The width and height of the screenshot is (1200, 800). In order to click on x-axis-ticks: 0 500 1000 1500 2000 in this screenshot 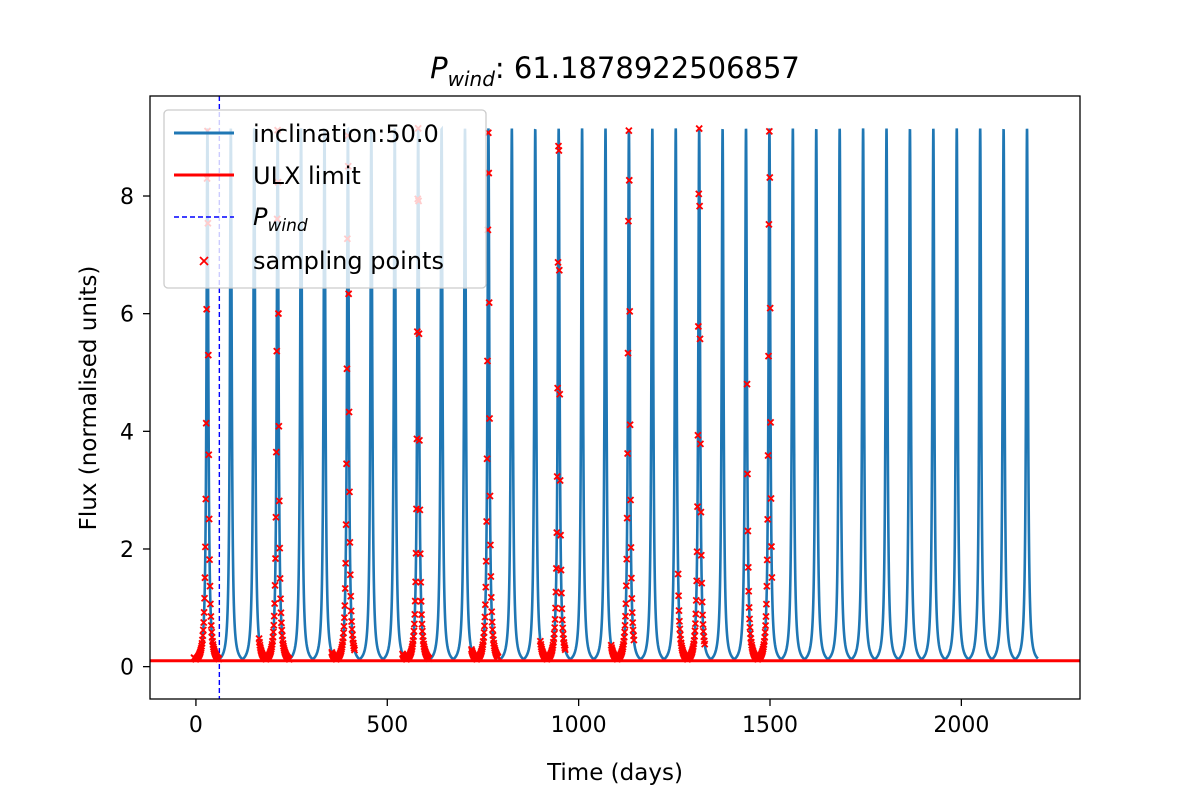, I will do `click(589, 718)`.